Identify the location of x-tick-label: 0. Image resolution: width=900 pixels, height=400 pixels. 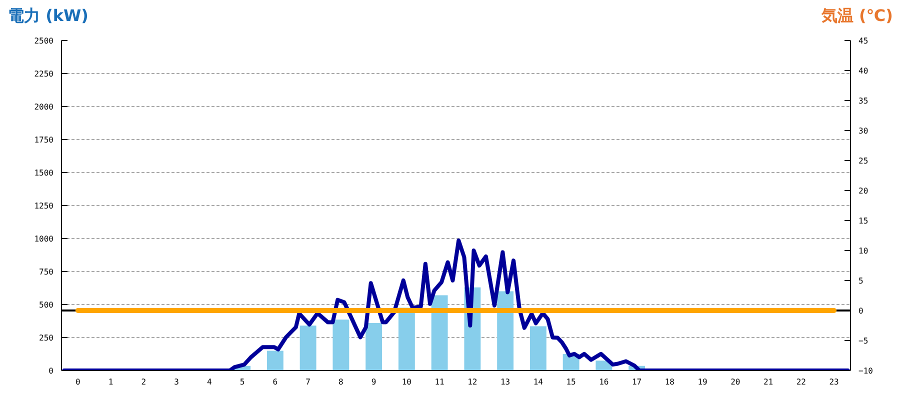
(78, 382).